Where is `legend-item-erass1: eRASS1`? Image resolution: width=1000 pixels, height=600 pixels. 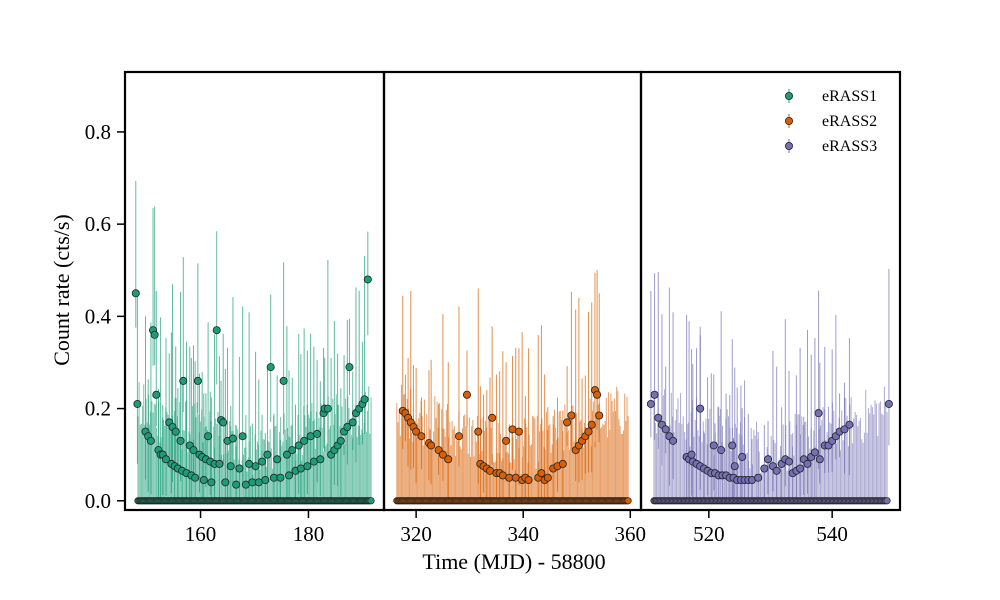 legend-item-erass1: eRASS1 is located at coordinates (831, 96).